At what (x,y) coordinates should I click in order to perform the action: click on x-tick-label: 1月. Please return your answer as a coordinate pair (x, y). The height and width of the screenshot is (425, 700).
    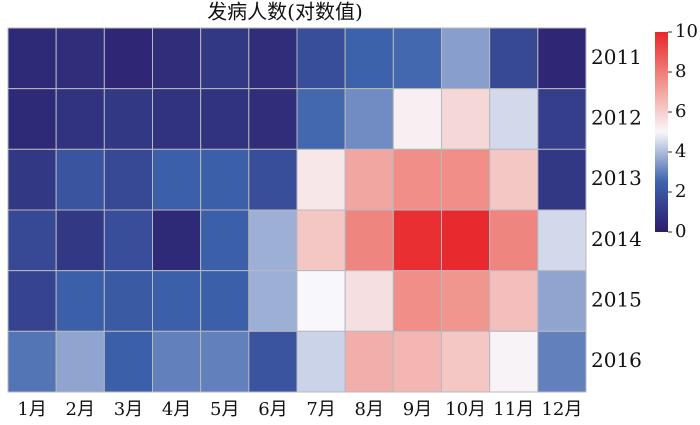
    Looking at the image, I should click on (31, 409).